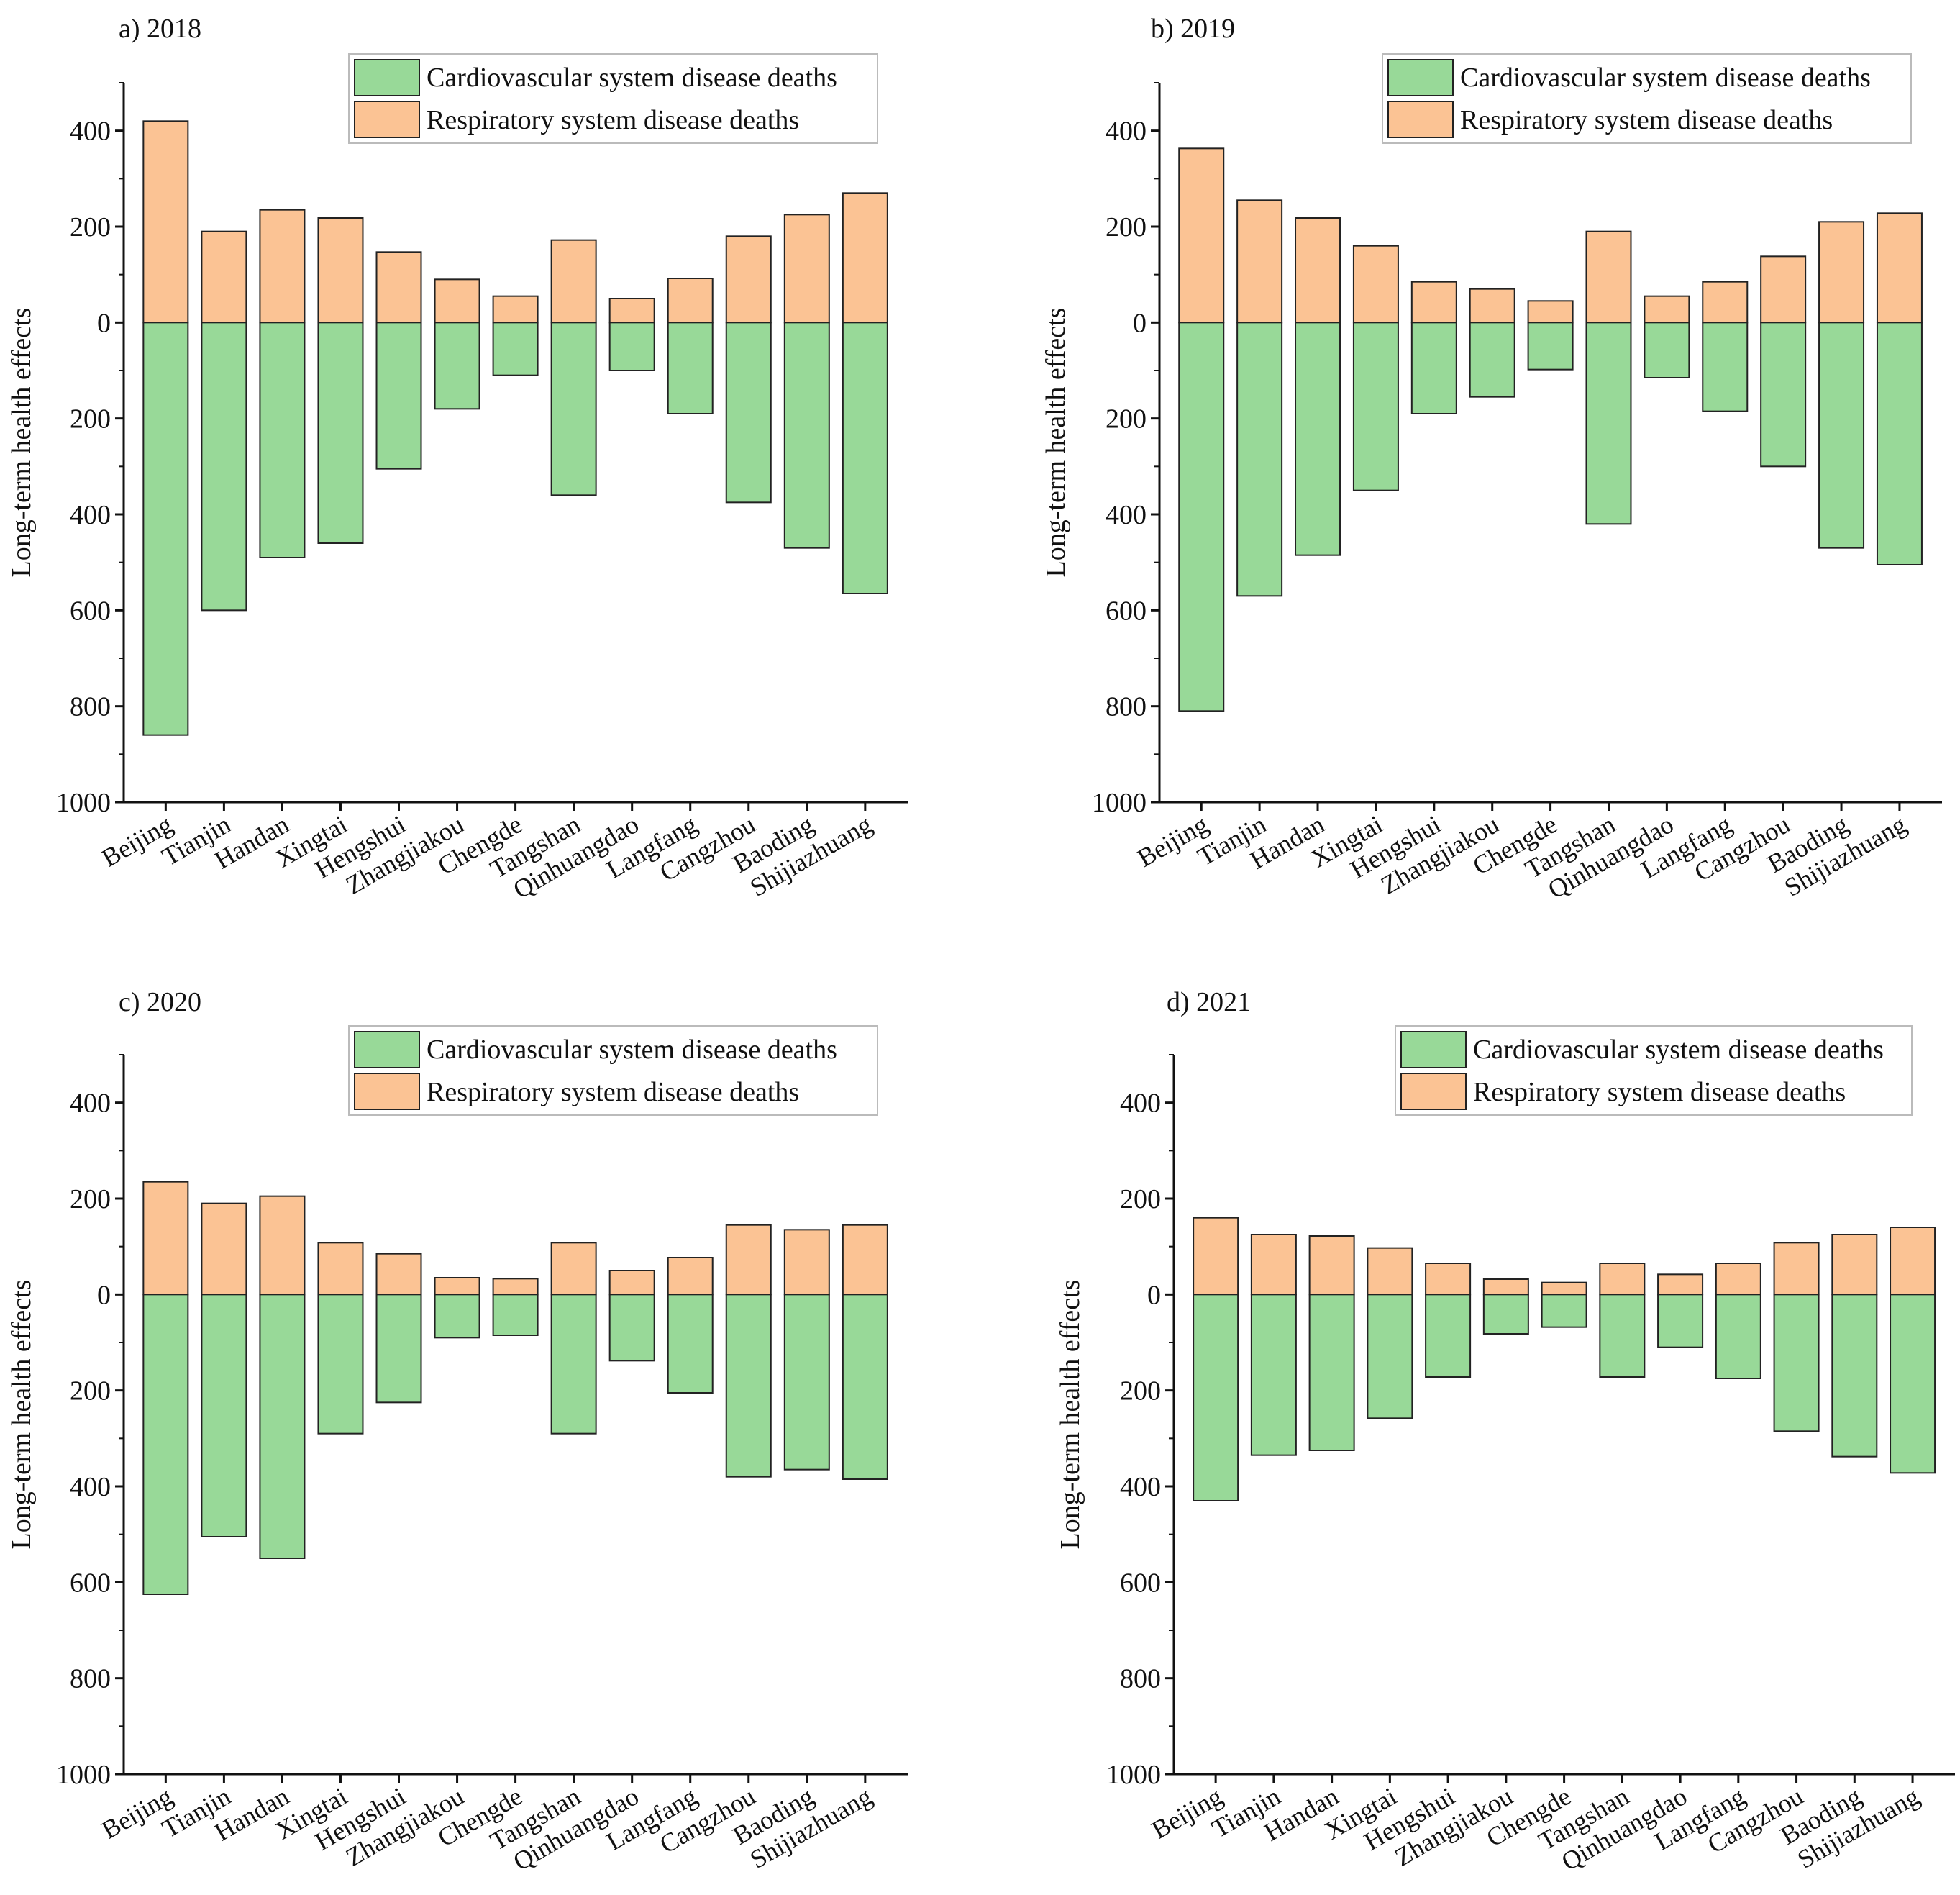 This screenshot has width=1960, height=1895. I want to click on bar-cardiovascular-beijing, so click(1202, 517).